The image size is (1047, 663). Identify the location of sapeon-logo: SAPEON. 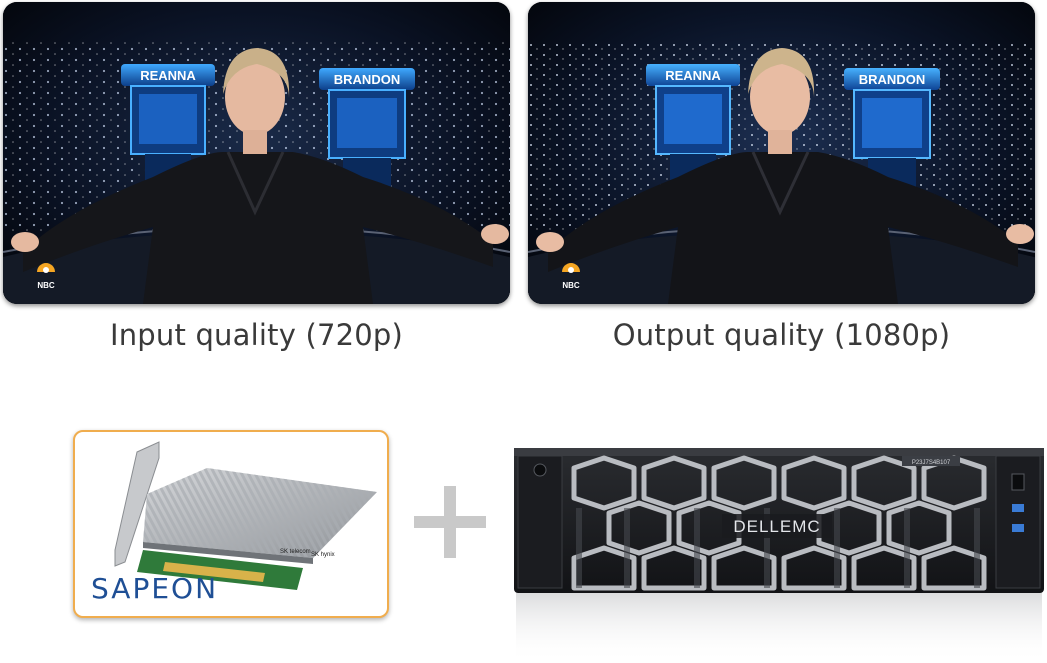
(155, 588).